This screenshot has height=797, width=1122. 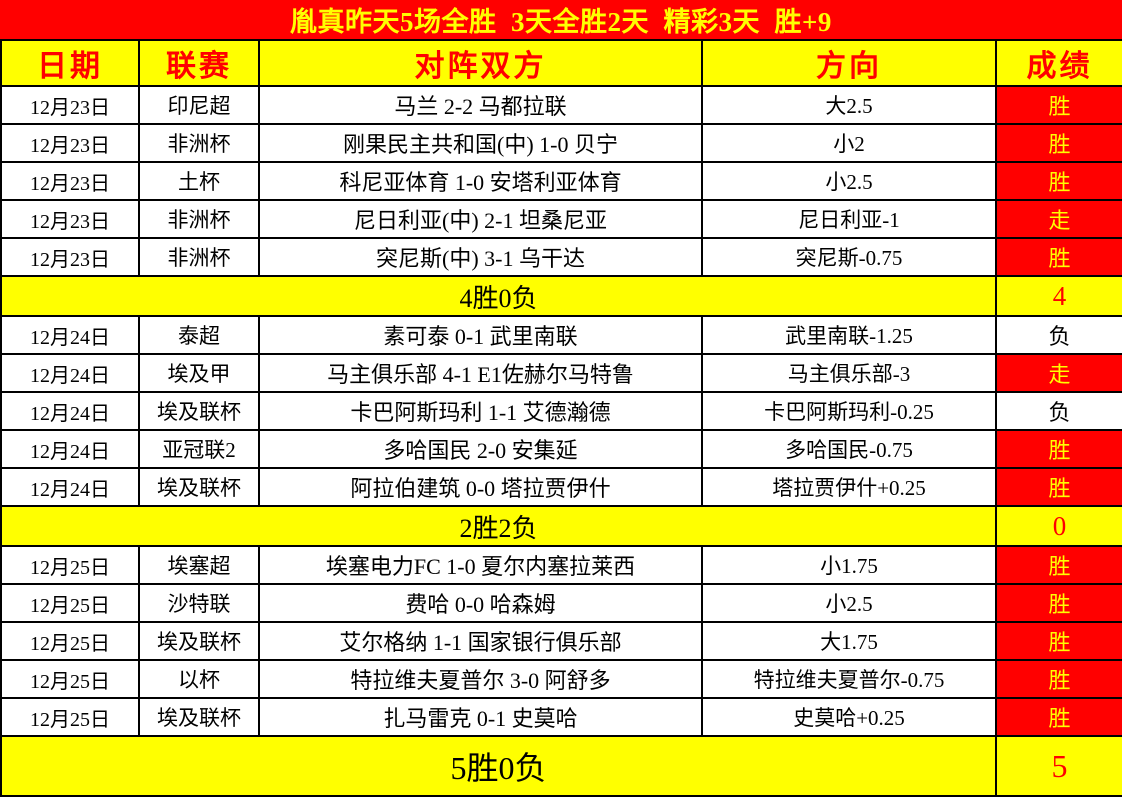 I want to click on table-row: 12月24日 泰超 素可泰 0-1 武里南联 武里南联-1.25 负, so click(x=561, y=335).